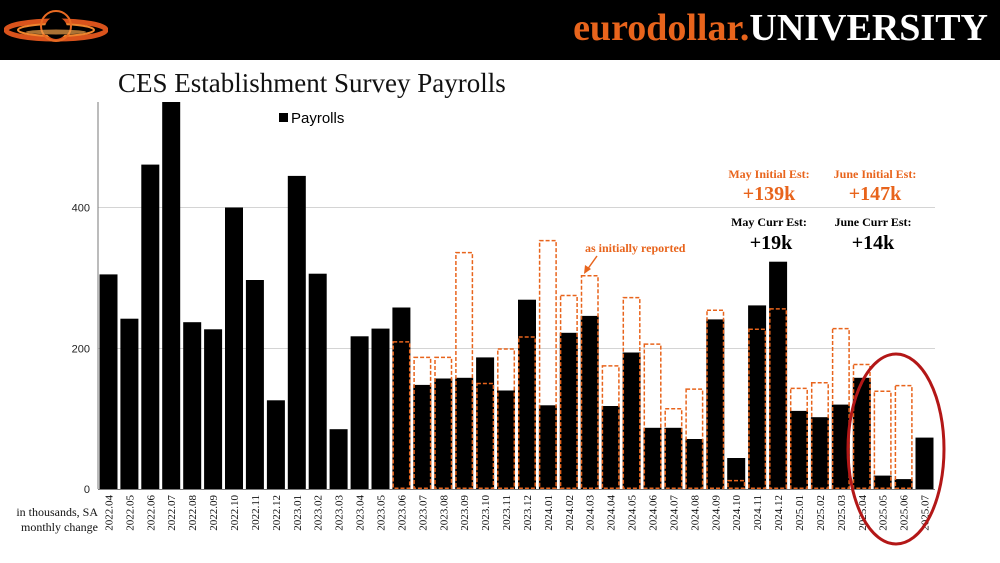 Image resolution: width=1000 pixels, height=563 pixels. What do you see at coordinates (506, 439) in the screenshot?
I see `bar-payrolls-2023.11` at bounding box center [506, 439].